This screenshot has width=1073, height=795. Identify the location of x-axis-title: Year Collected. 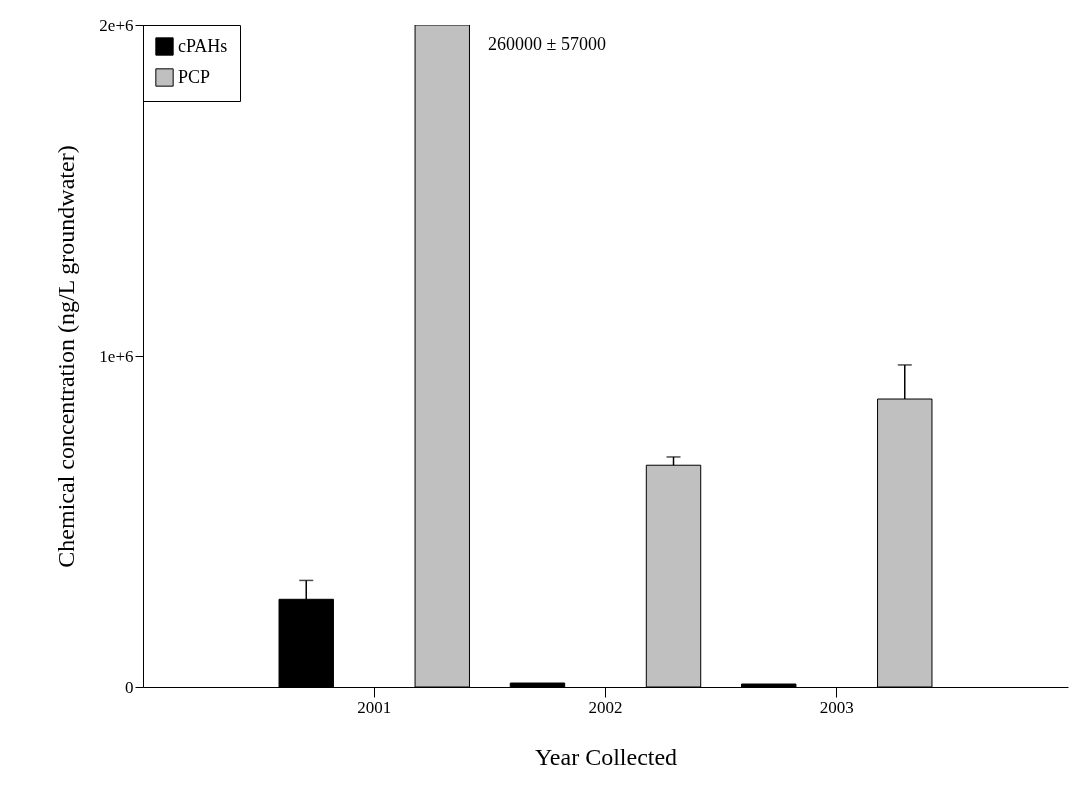
(606, 756).